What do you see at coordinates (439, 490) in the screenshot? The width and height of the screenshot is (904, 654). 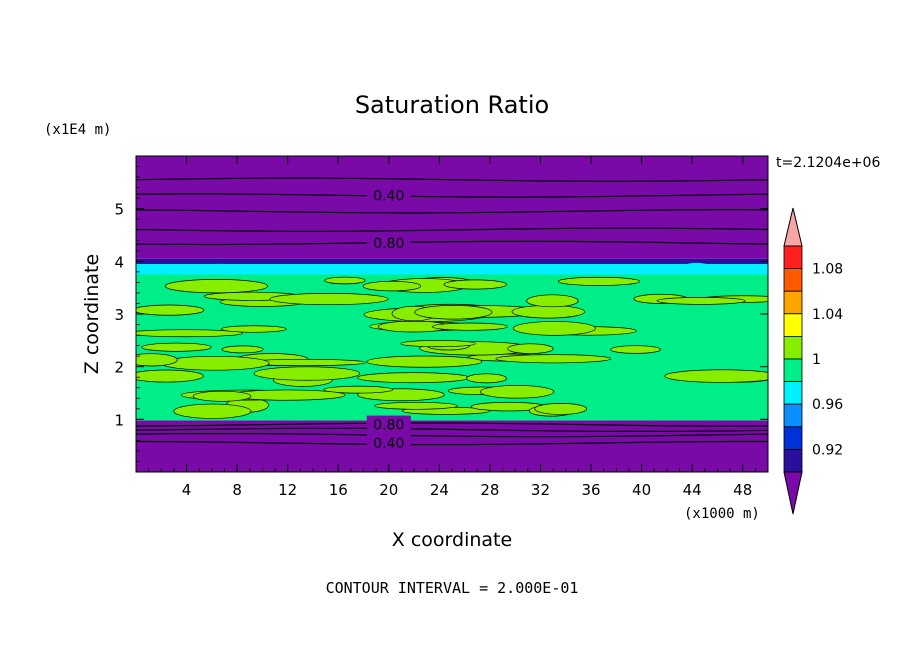 I see `x-tick-label: 24` at bounding box center [439, 490].